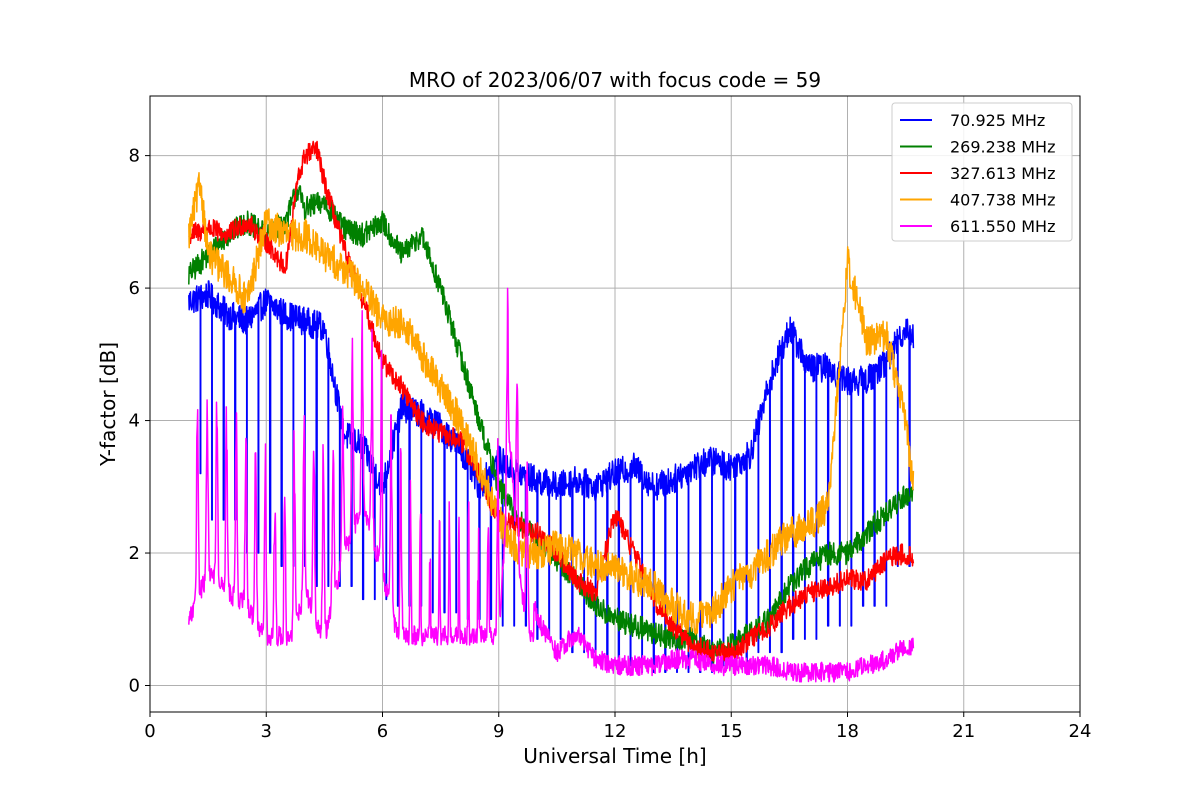 The width and height of the screenshot is (1200, 805). Describe the element at coordinates (134, 156) in the screenshot. I see `y-tick-label: 8` at that location.